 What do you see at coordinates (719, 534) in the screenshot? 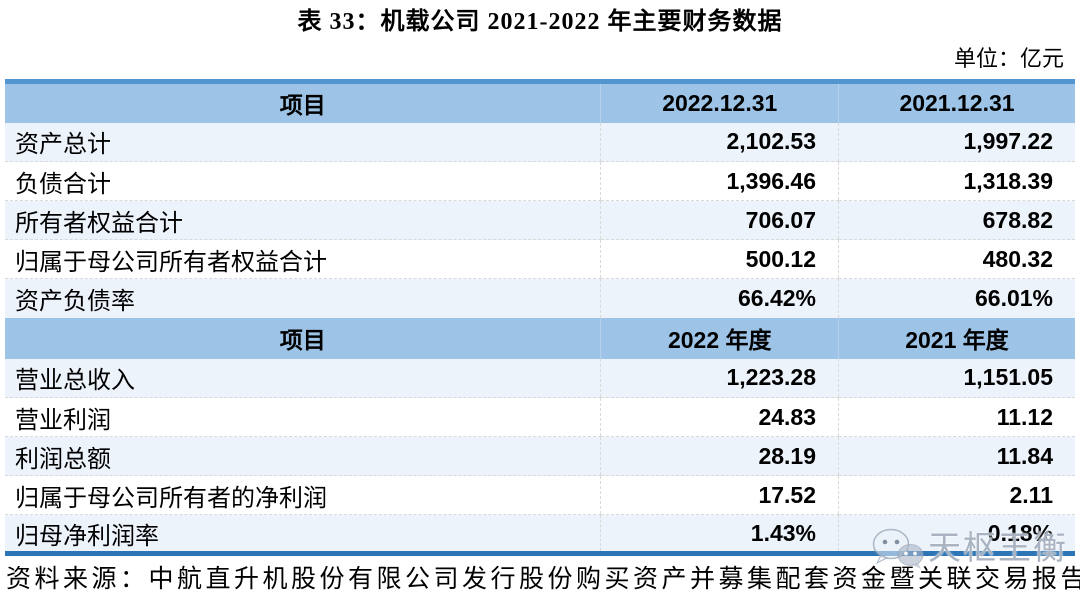
I see `value-2022: 1.43%` at bounding box center [719, 534].